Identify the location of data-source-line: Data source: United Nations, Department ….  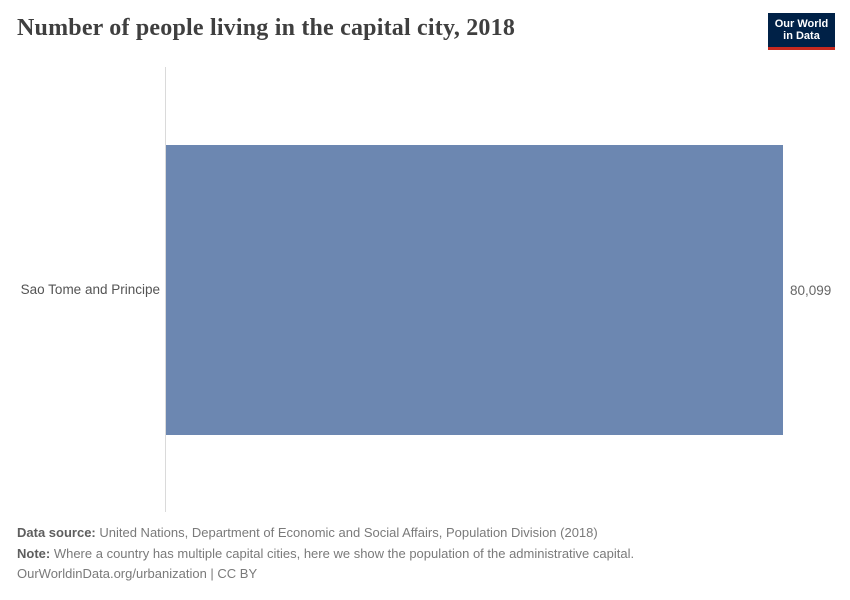
(325, 533).